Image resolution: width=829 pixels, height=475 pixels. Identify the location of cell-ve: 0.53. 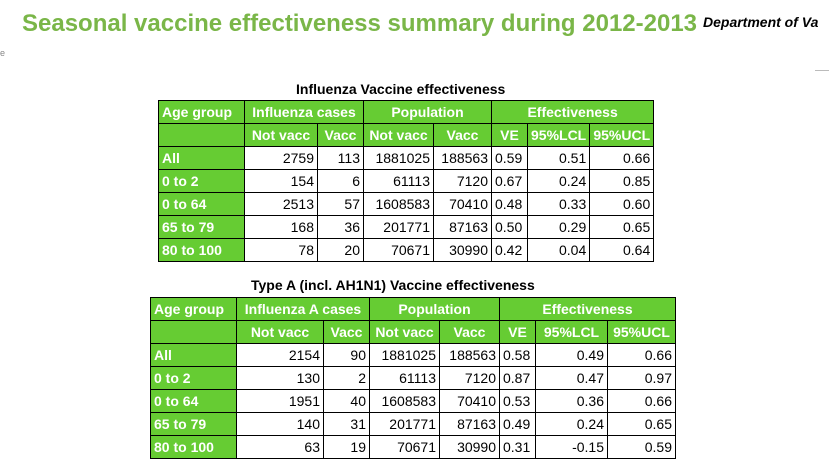
(517, 401).